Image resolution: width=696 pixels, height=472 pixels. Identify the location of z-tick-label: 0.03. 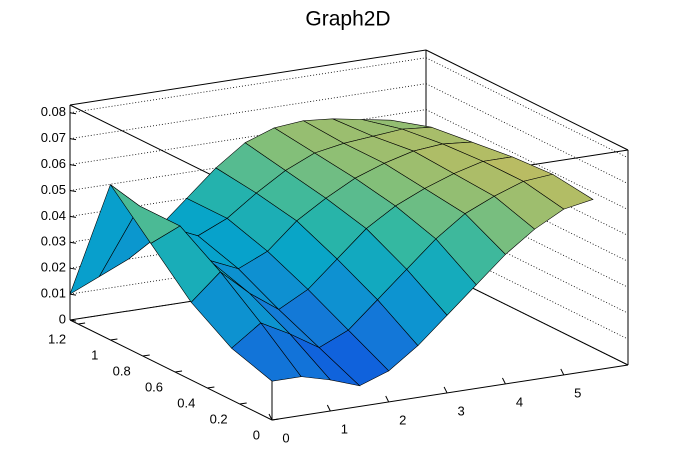
(53, 241).